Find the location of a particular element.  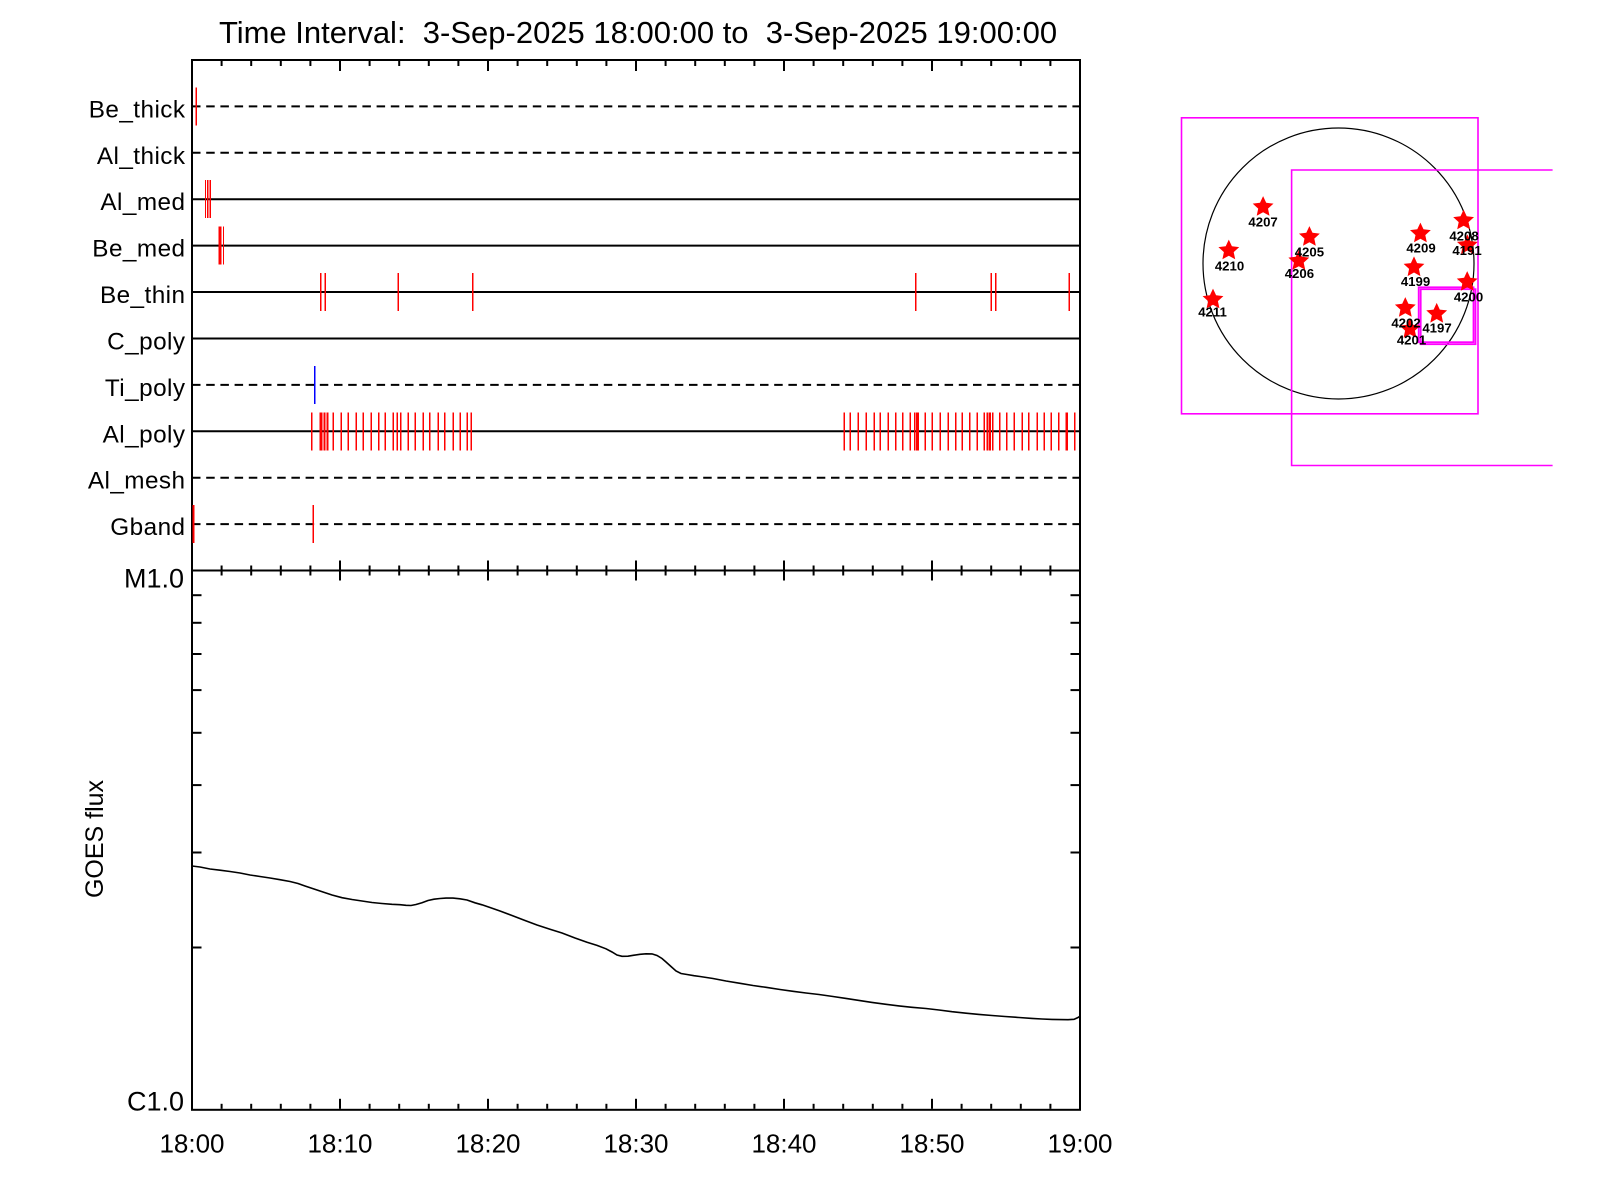

svg-text: Gband is located at coordinates (147, 527).